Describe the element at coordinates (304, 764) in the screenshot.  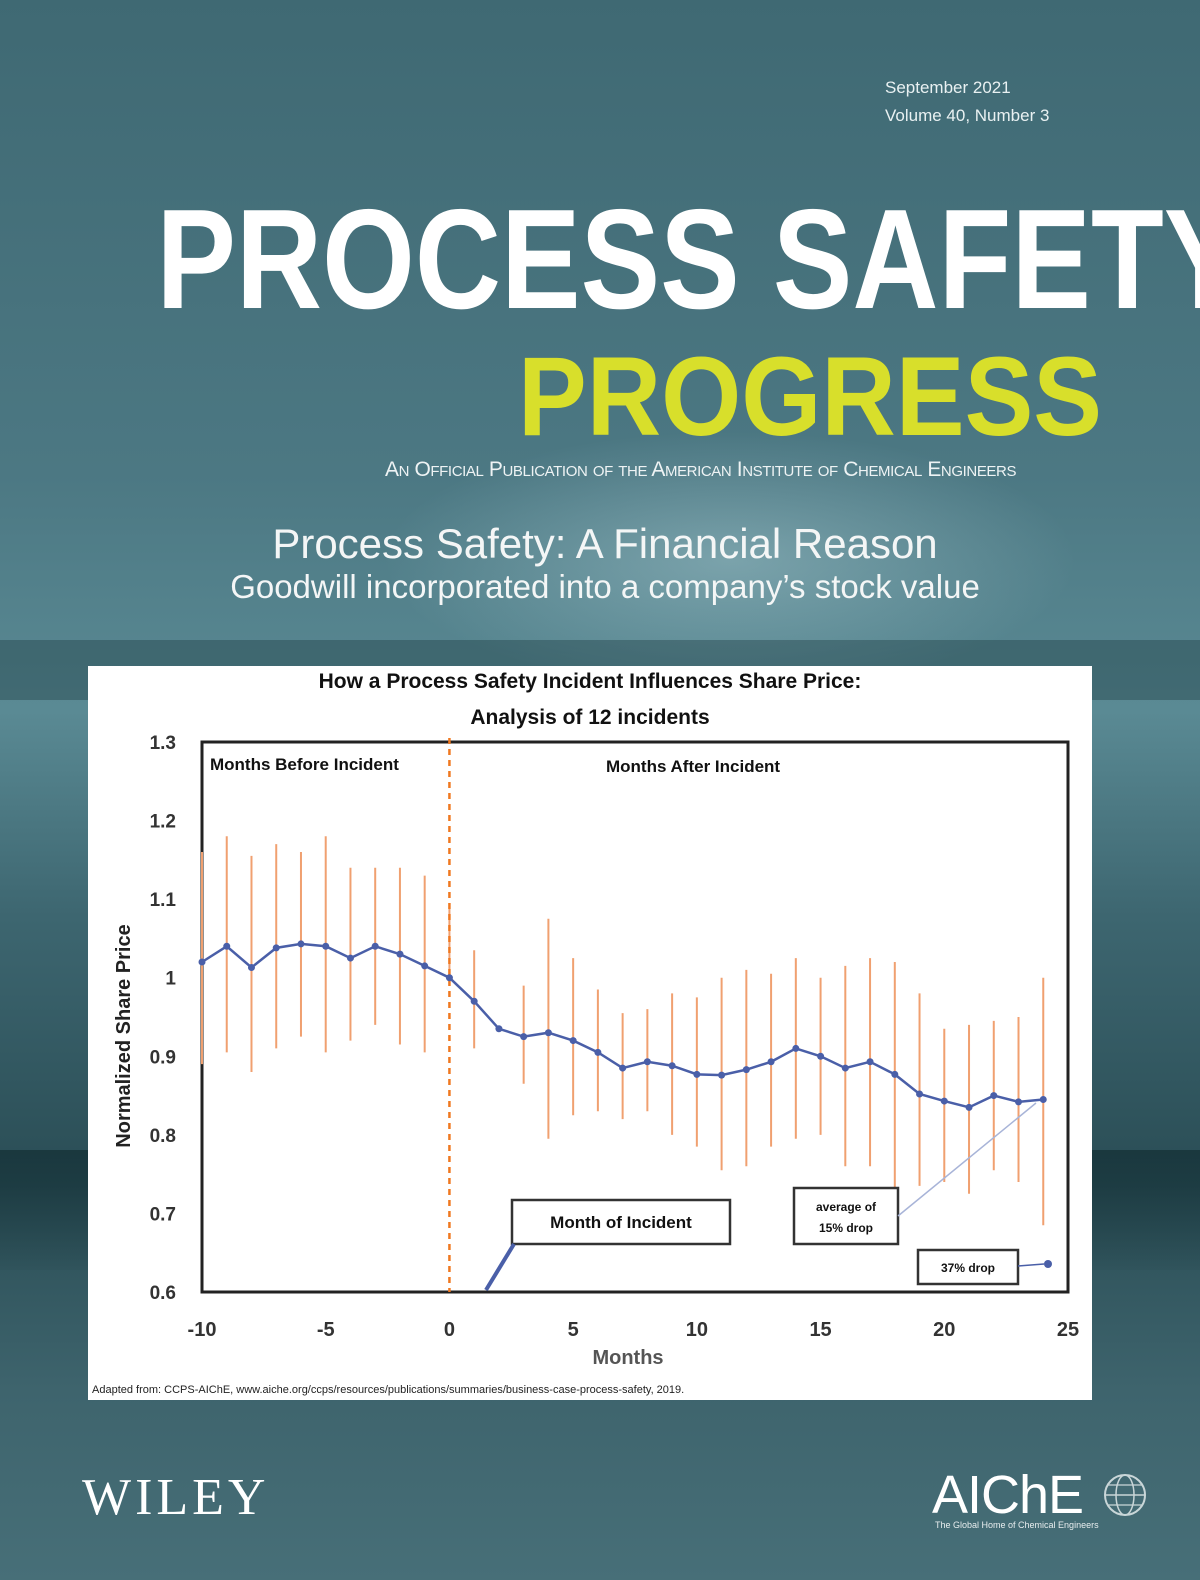
I see `annotation-months-before: Months Before Incident` at that location.